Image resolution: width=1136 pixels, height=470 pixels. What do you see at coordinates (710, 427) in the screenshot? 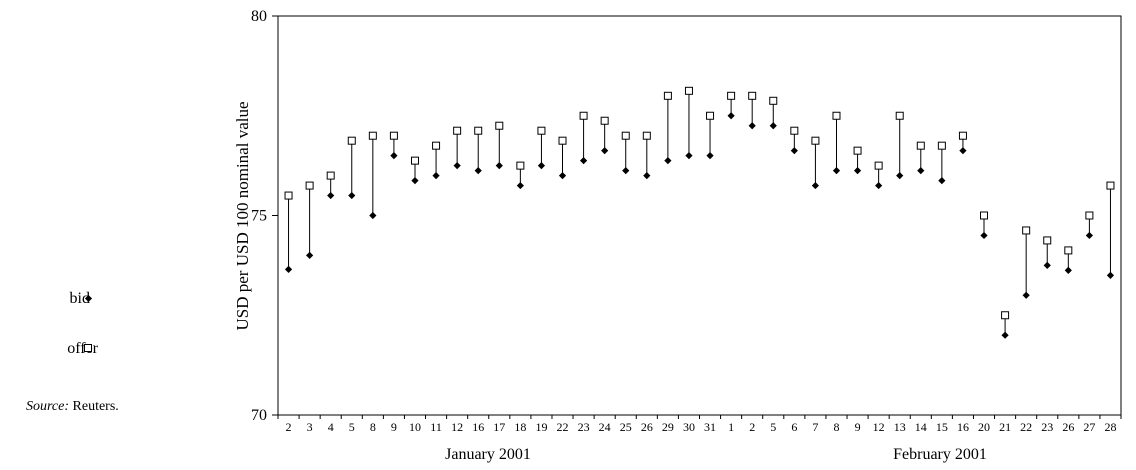
I see `x-tick-label: 31` at bounding box center [710, 427].